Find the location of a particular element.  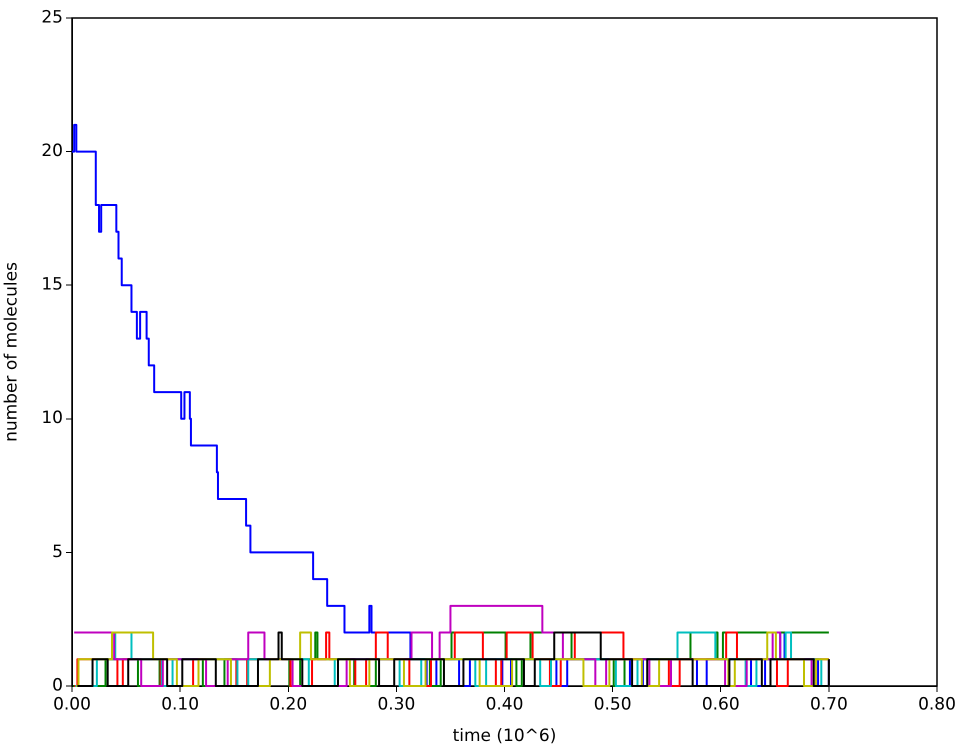

x-axis-title: time (10^6) is located at coordinates (504, 736).